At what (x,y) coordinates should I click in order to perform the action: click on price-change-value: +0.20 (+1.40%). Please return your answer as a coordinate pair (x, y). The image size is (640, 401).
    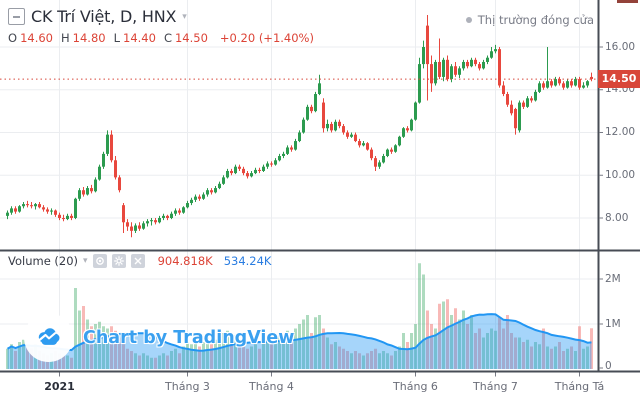
    Looking at the image, I should click on (266, 38).